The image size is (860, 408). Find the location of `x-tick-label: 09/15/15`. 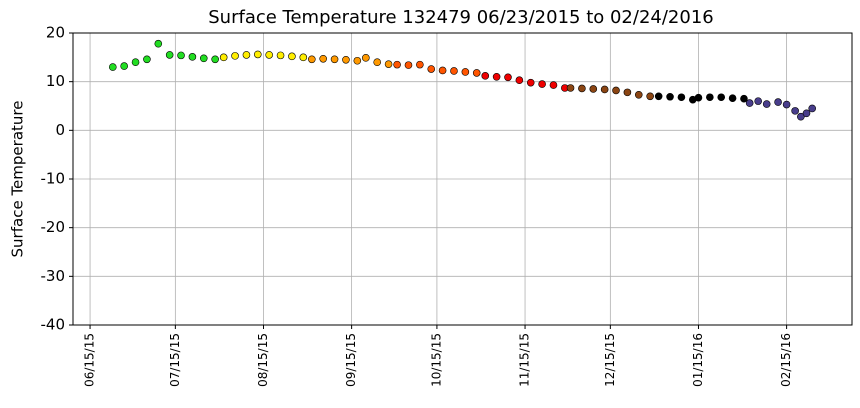

x-tick-label: 09/15/15 is located at coordinates (351, 360).